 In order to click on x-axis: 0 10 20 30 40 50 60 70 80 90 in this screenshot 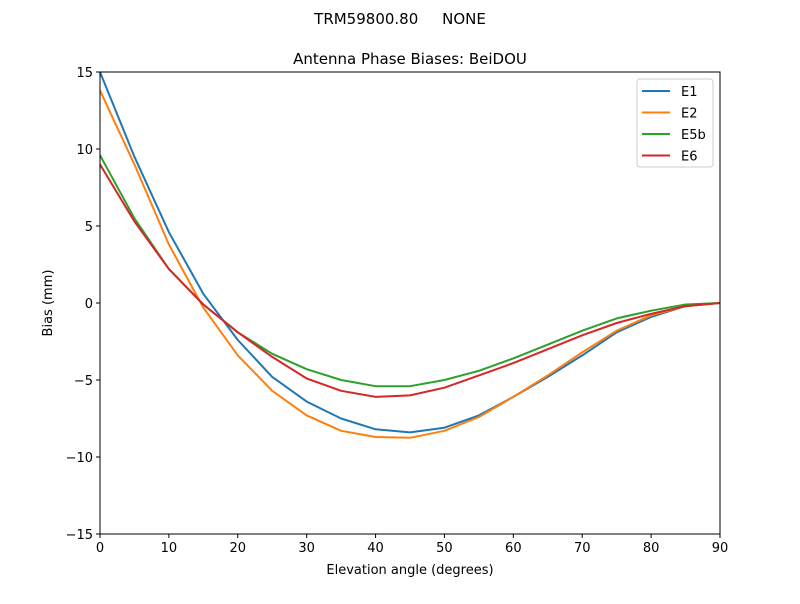, I will do `click(412, 545)`.